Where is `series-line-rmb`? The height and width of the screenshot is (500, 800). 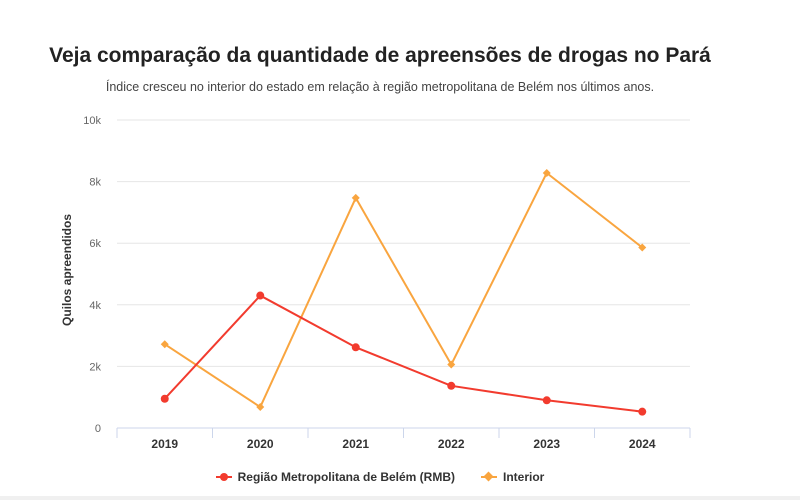
series-line-rmb is located at coordinates (403, 353).